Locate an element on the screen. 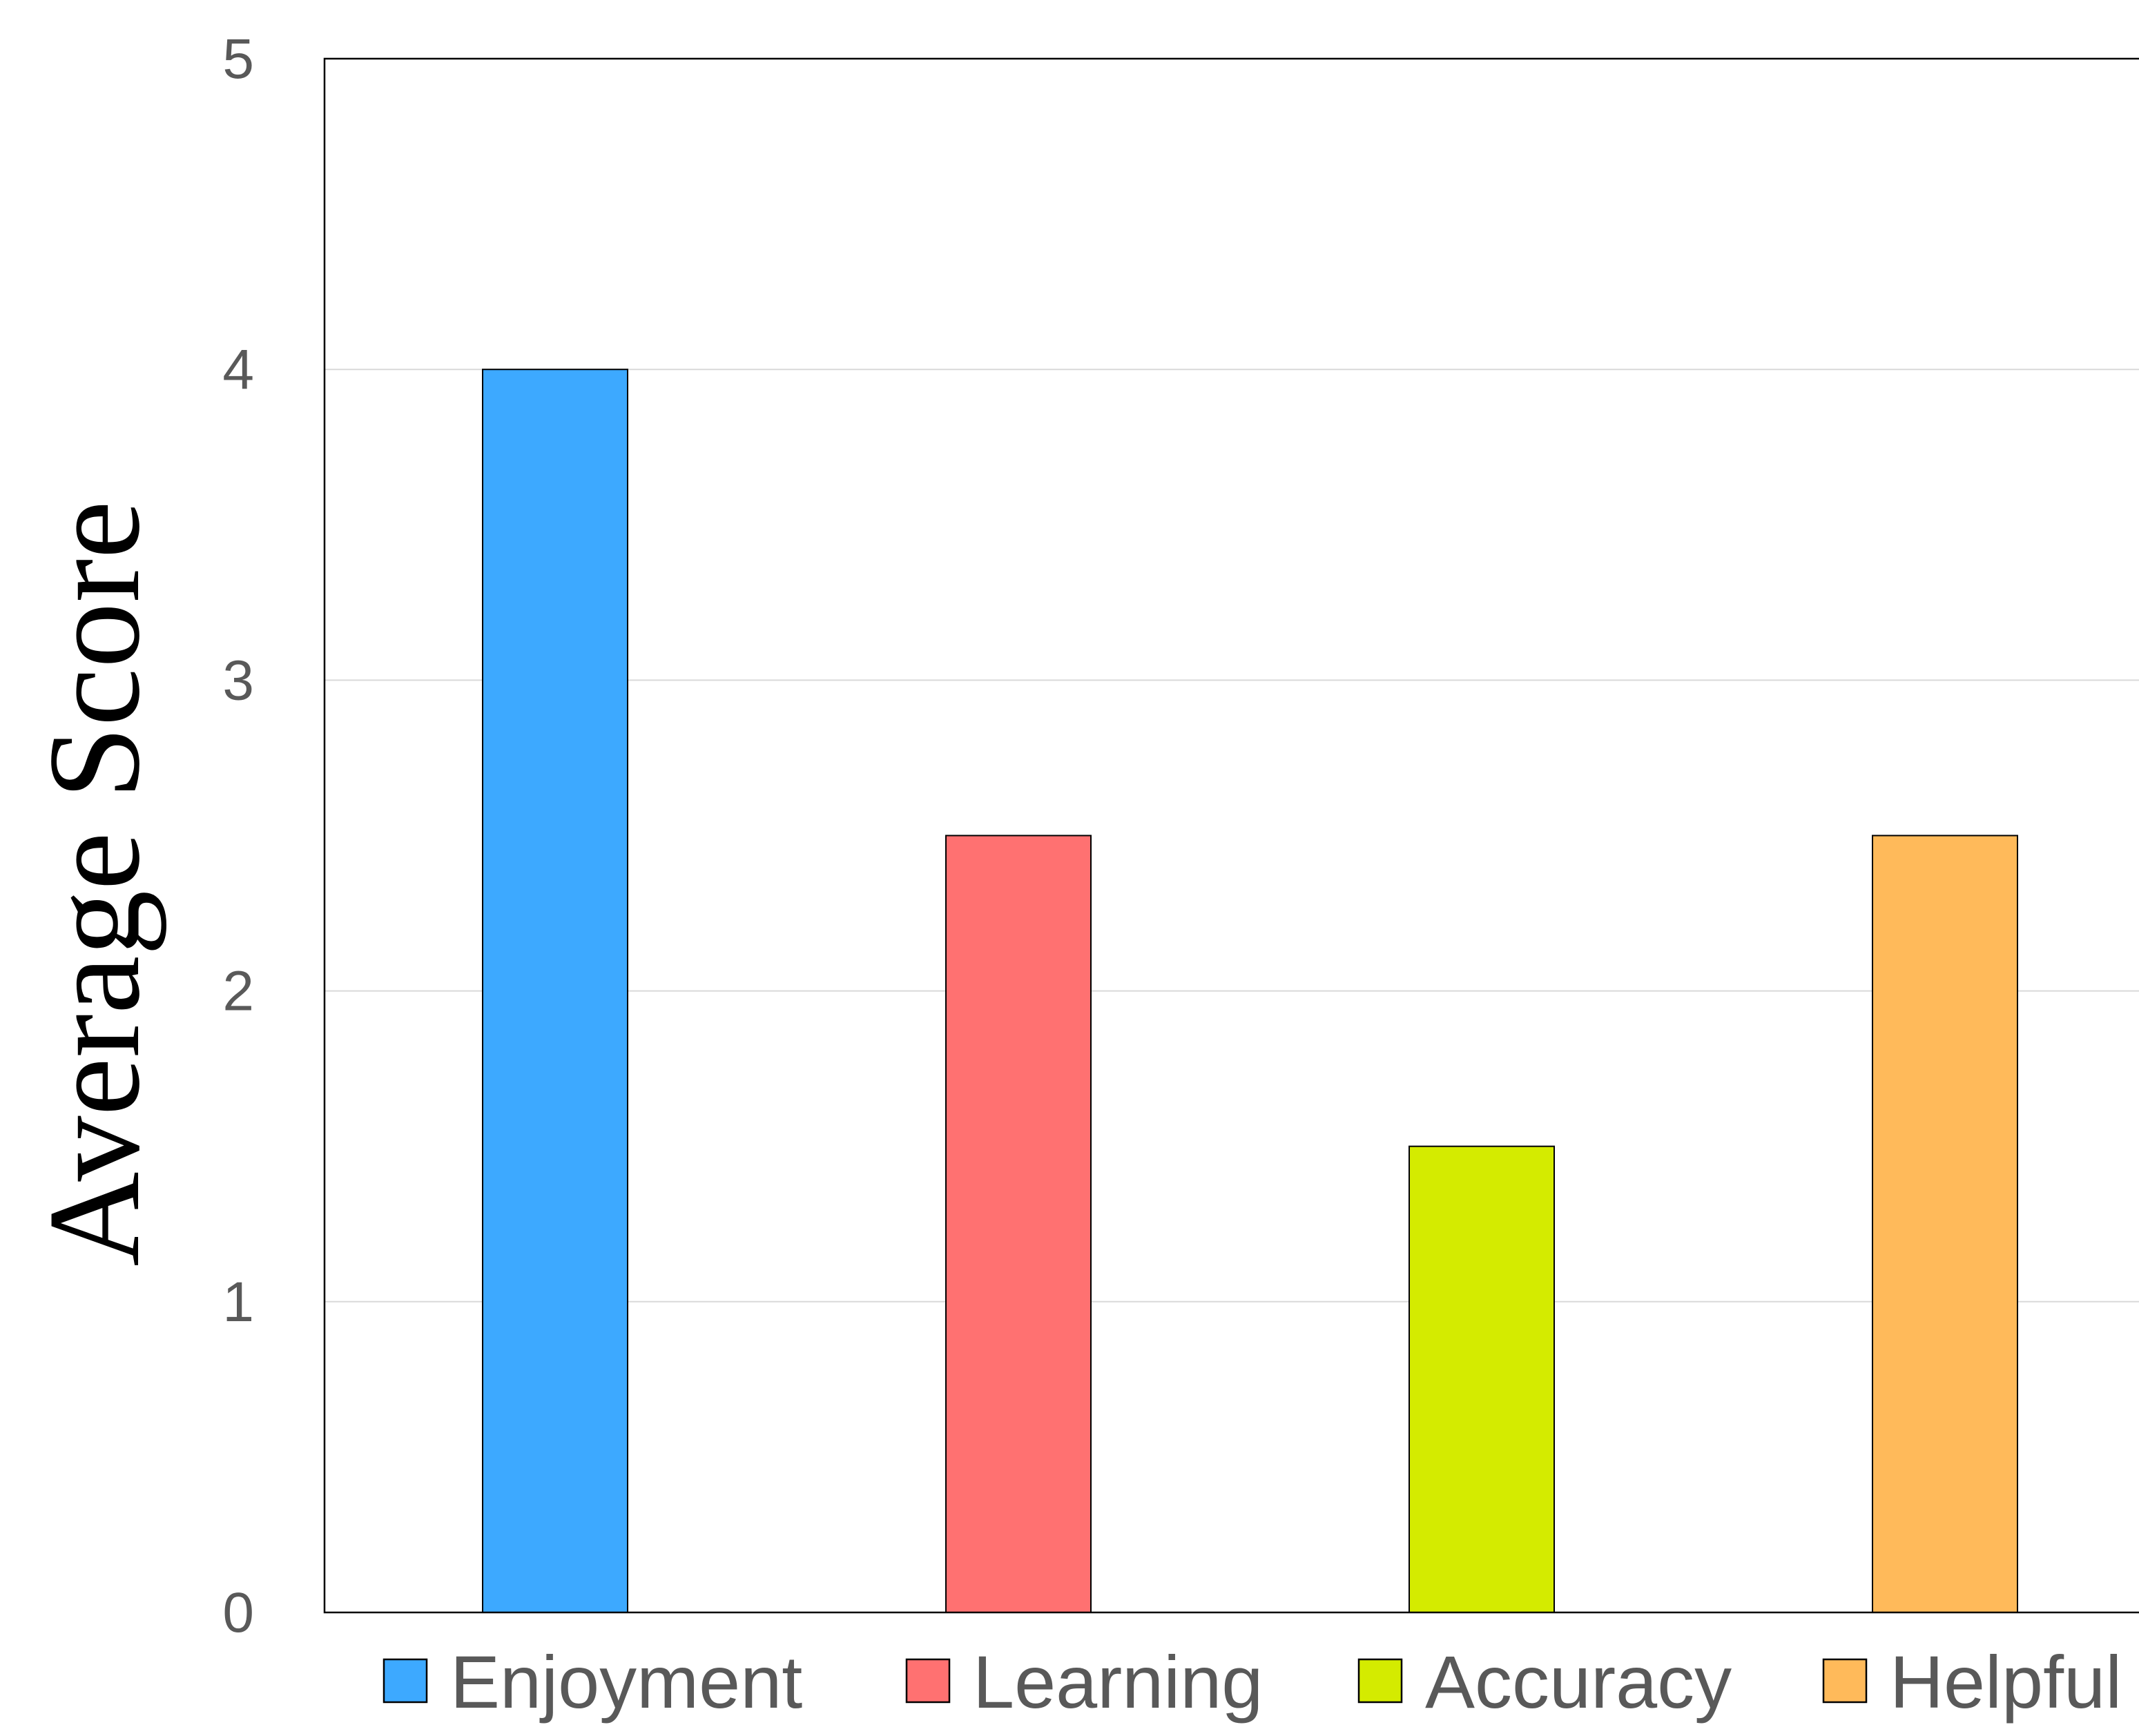  legend-label-learning: Learning is located at coordinates (1118, 1682).